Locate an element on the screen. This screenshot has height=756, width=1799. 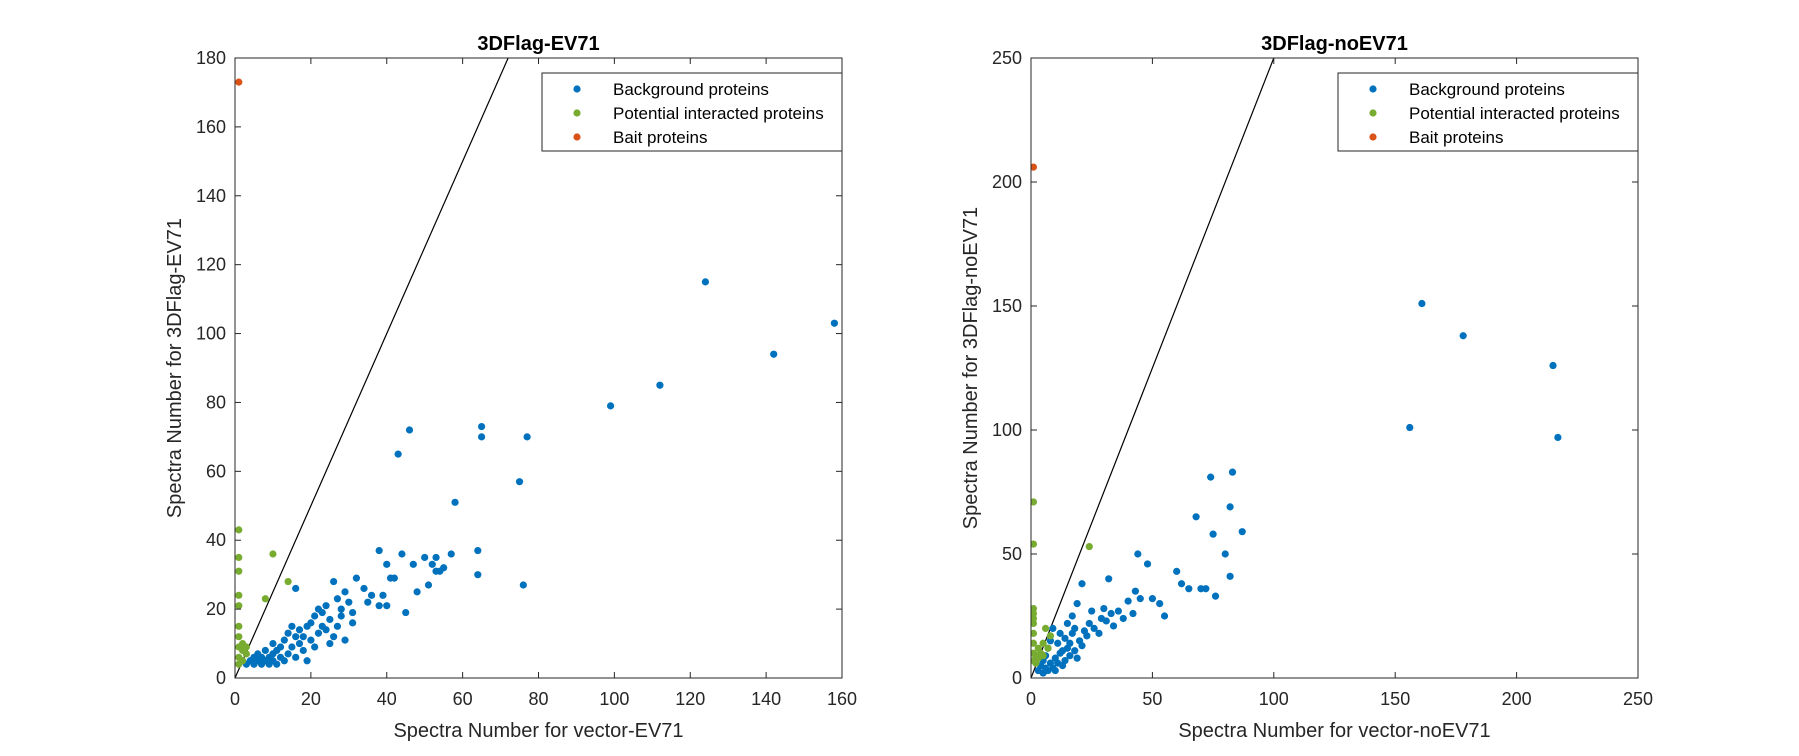
x-tick-label: 160 is located at coordinates (842, 699).